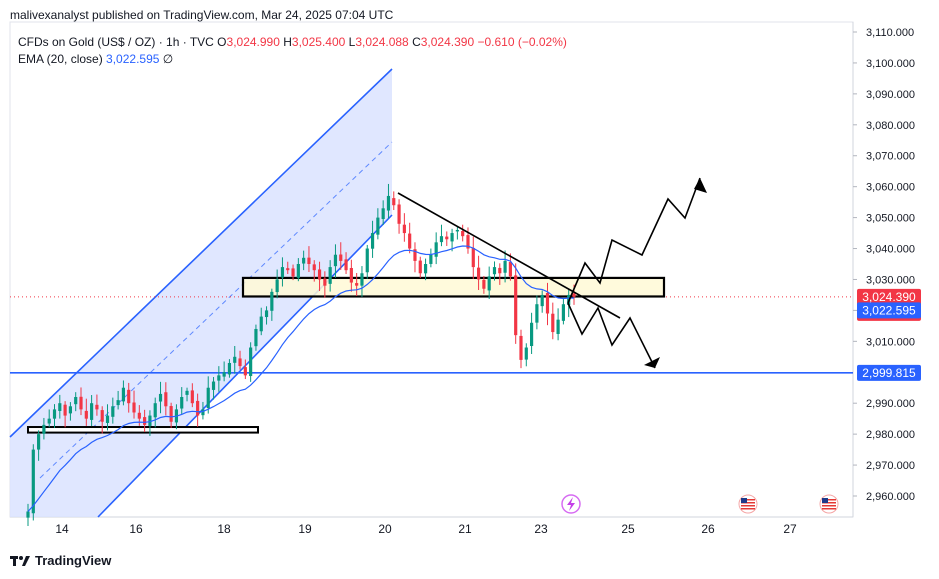 The width and height of the screenshot is (939, 579). I want to click on ema-label: EMA (20, close), so click(60, 59).